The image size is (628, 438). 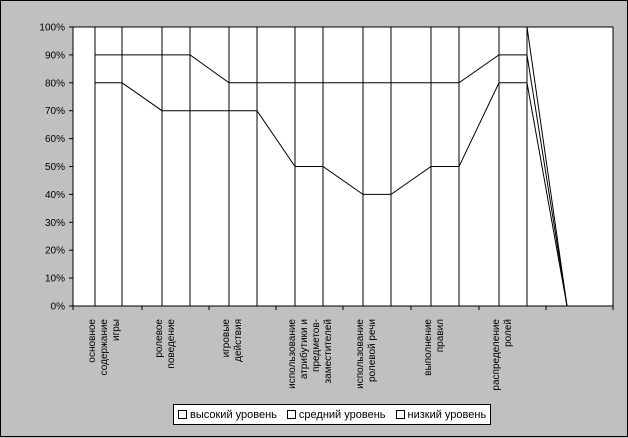 I want to click on legend-label: высокий уровень, so click(x=233, y=414).